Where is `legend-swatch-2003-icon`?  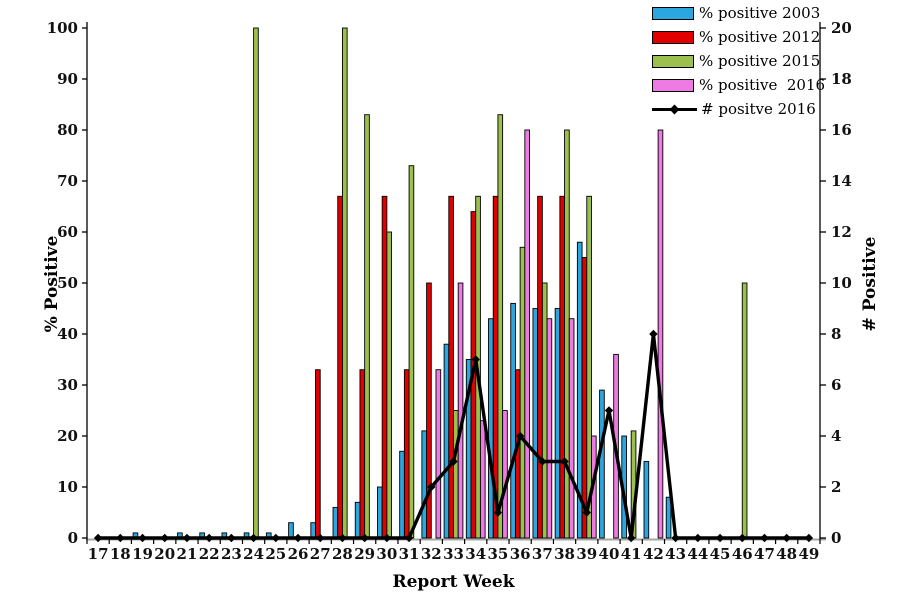
legend-swatch-2003-icon is located at coordinates (673, 13).